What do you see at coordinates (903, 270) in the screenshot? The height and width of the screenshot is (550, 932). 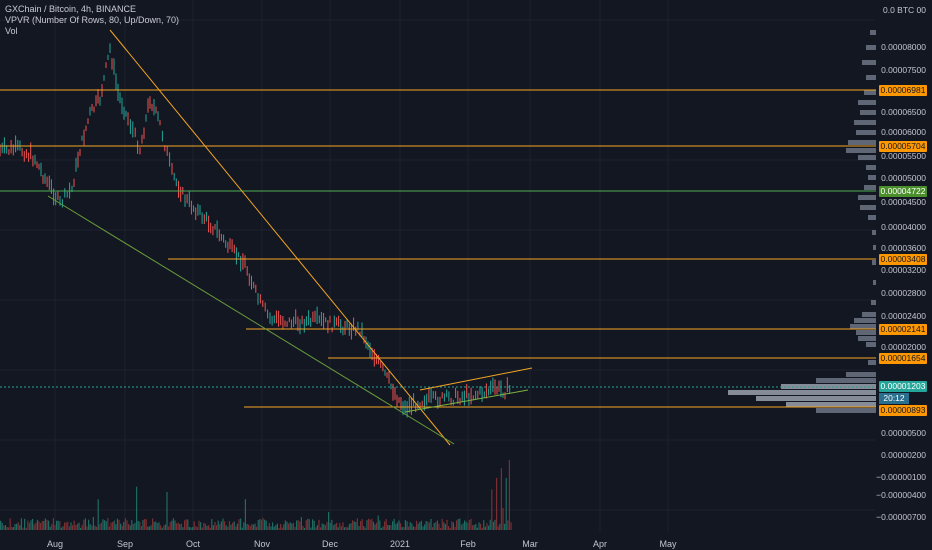 I see `price-tick: 0.00003200` at bounding box center [903, 270].